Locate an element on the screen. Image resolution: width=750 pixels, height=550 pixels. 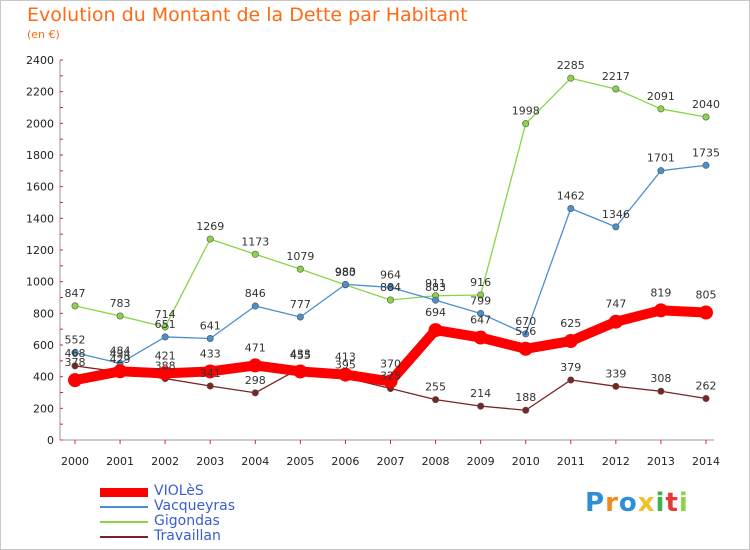
y-tick-label: 2000 is located at coordinates (40, 123).